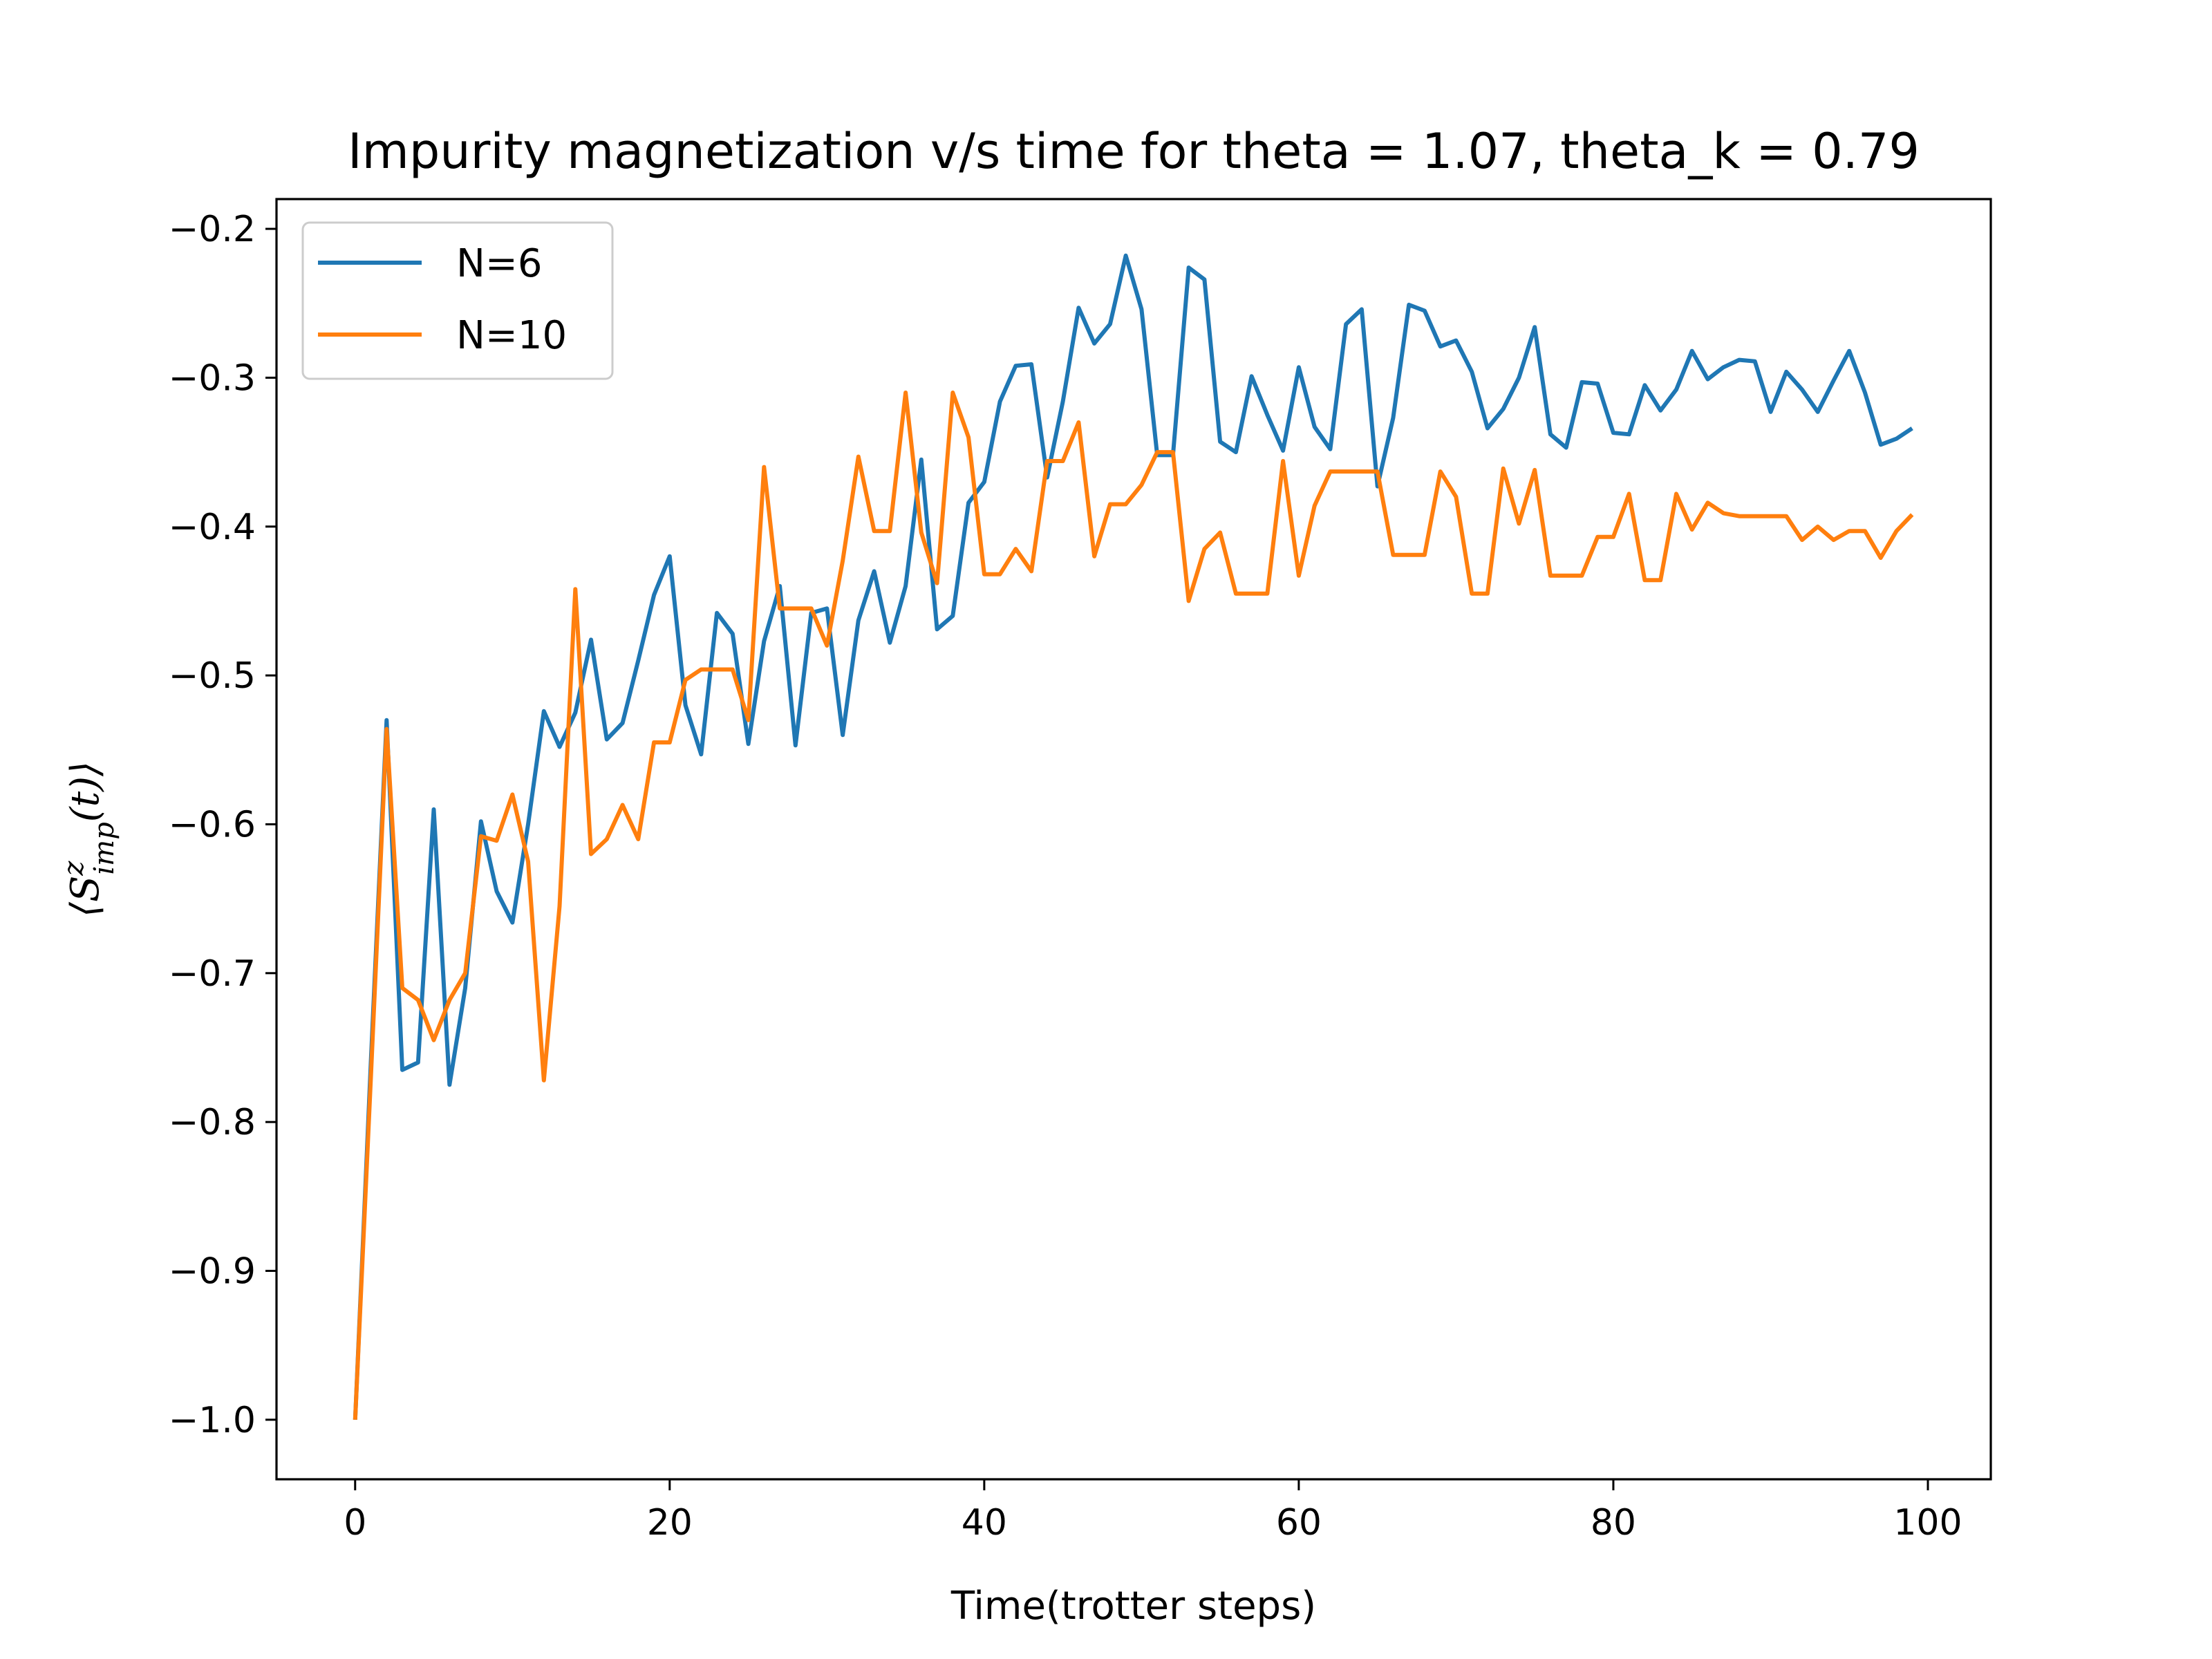  What do you see at coordinates (1299, 1523) in the screenshot?
I see `x-tick-label: 60` at bounding box center [1299, 1523].